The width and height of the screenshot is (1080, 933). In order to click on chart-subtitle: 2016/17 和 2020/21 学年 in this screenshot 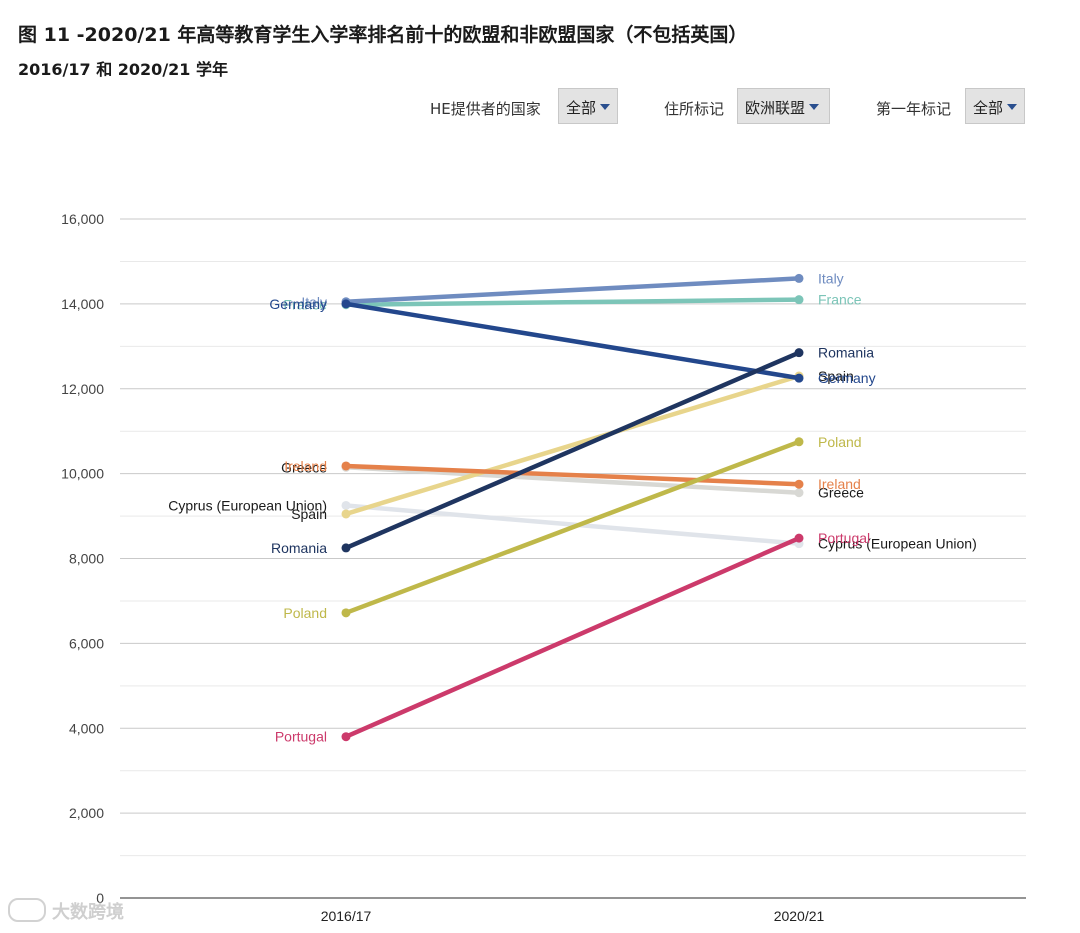, I will do `click(123, 69)`.